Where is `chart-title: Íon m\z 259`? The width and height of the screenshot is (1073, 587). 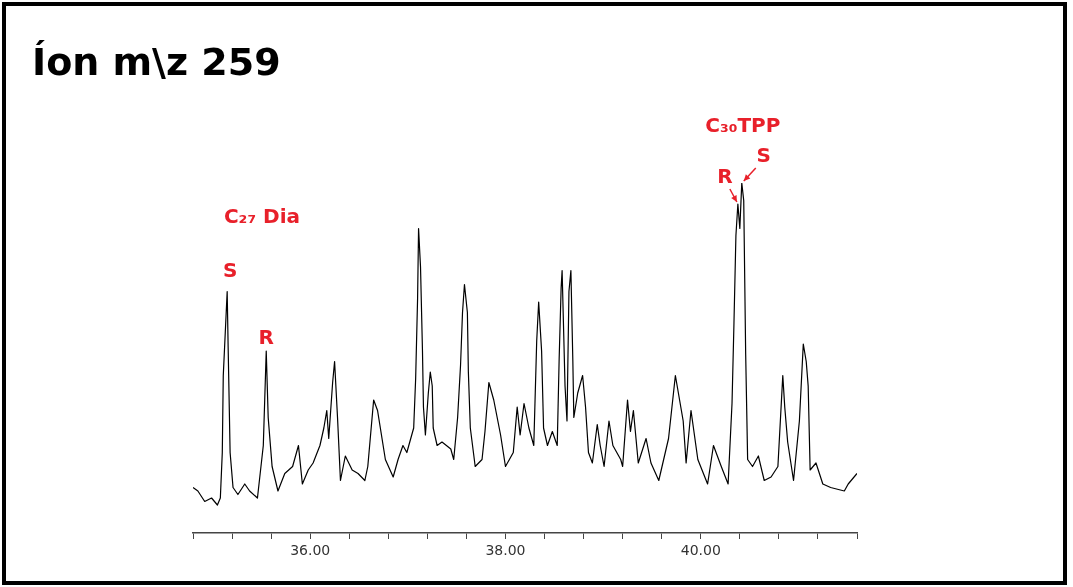 chart-title: Íon m\z 259 is located at coordinates (156, 62).